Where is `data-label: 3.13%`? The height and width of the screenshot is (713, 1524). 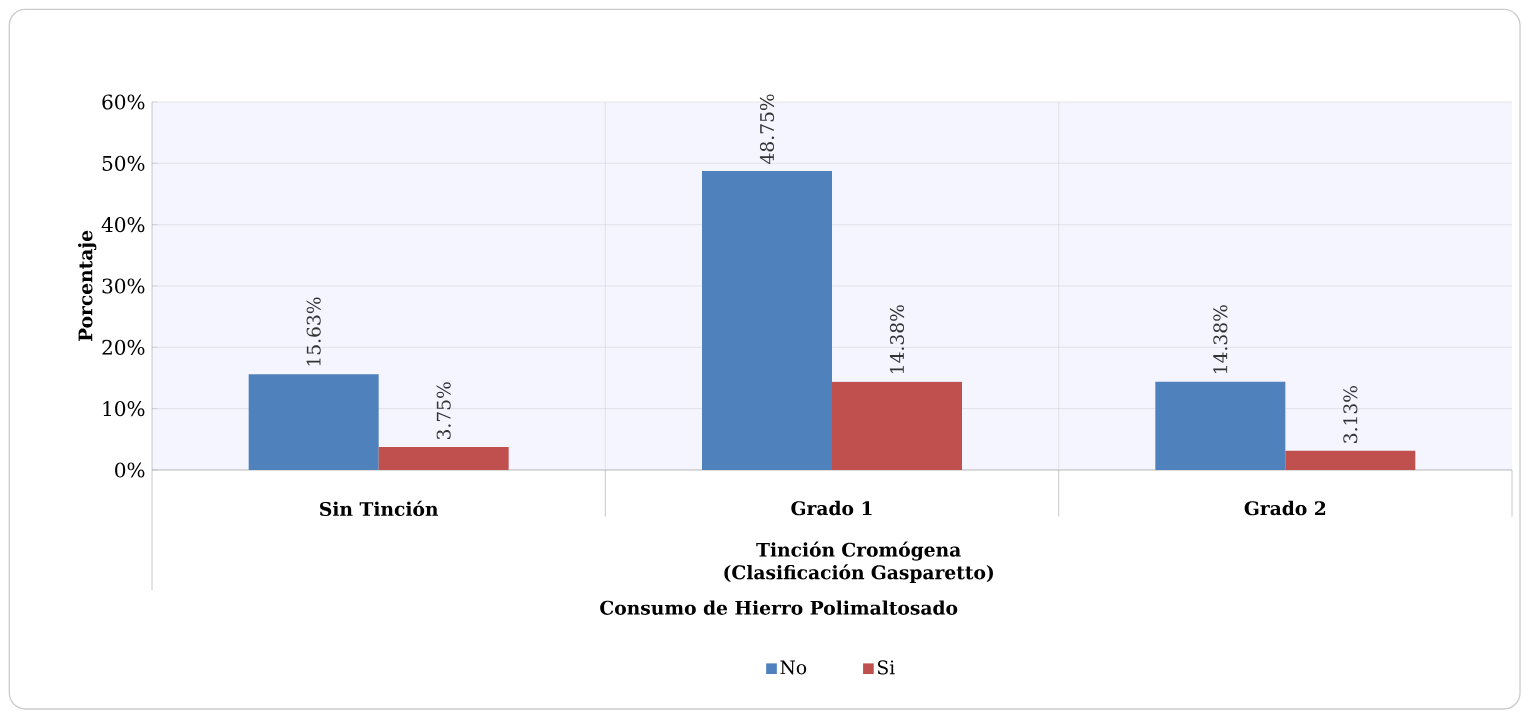 data-label: 3.13% is located at coordinates (1350, 414).